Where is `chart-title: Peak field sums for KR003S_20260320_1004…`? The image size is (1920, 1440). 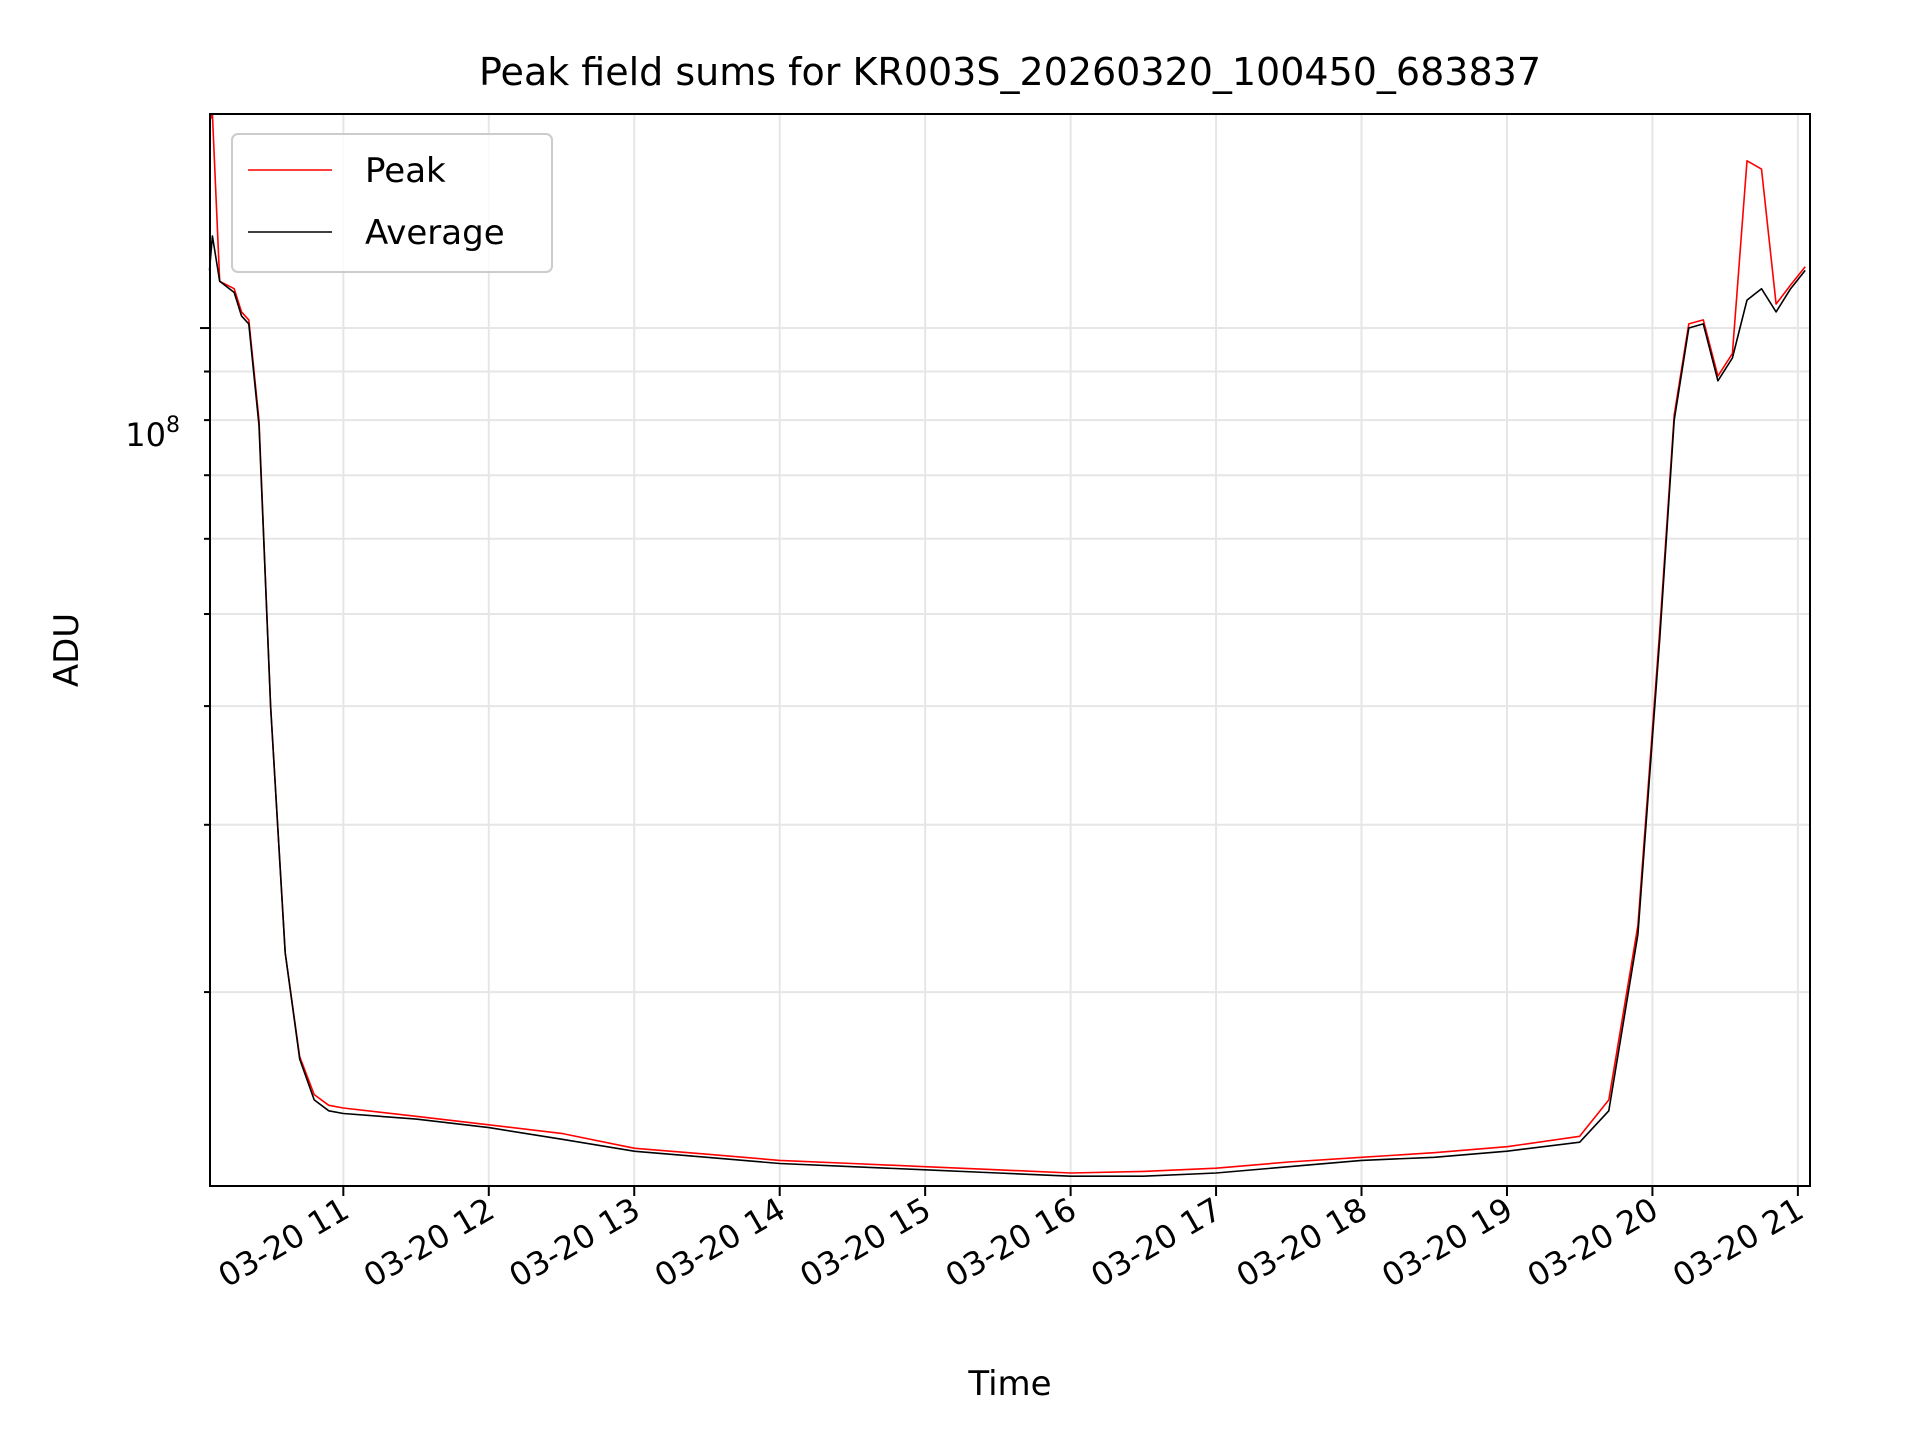 chart-title: Peak field sums for KR003S_20260320_1004… is located at coordinates (1010, 72).